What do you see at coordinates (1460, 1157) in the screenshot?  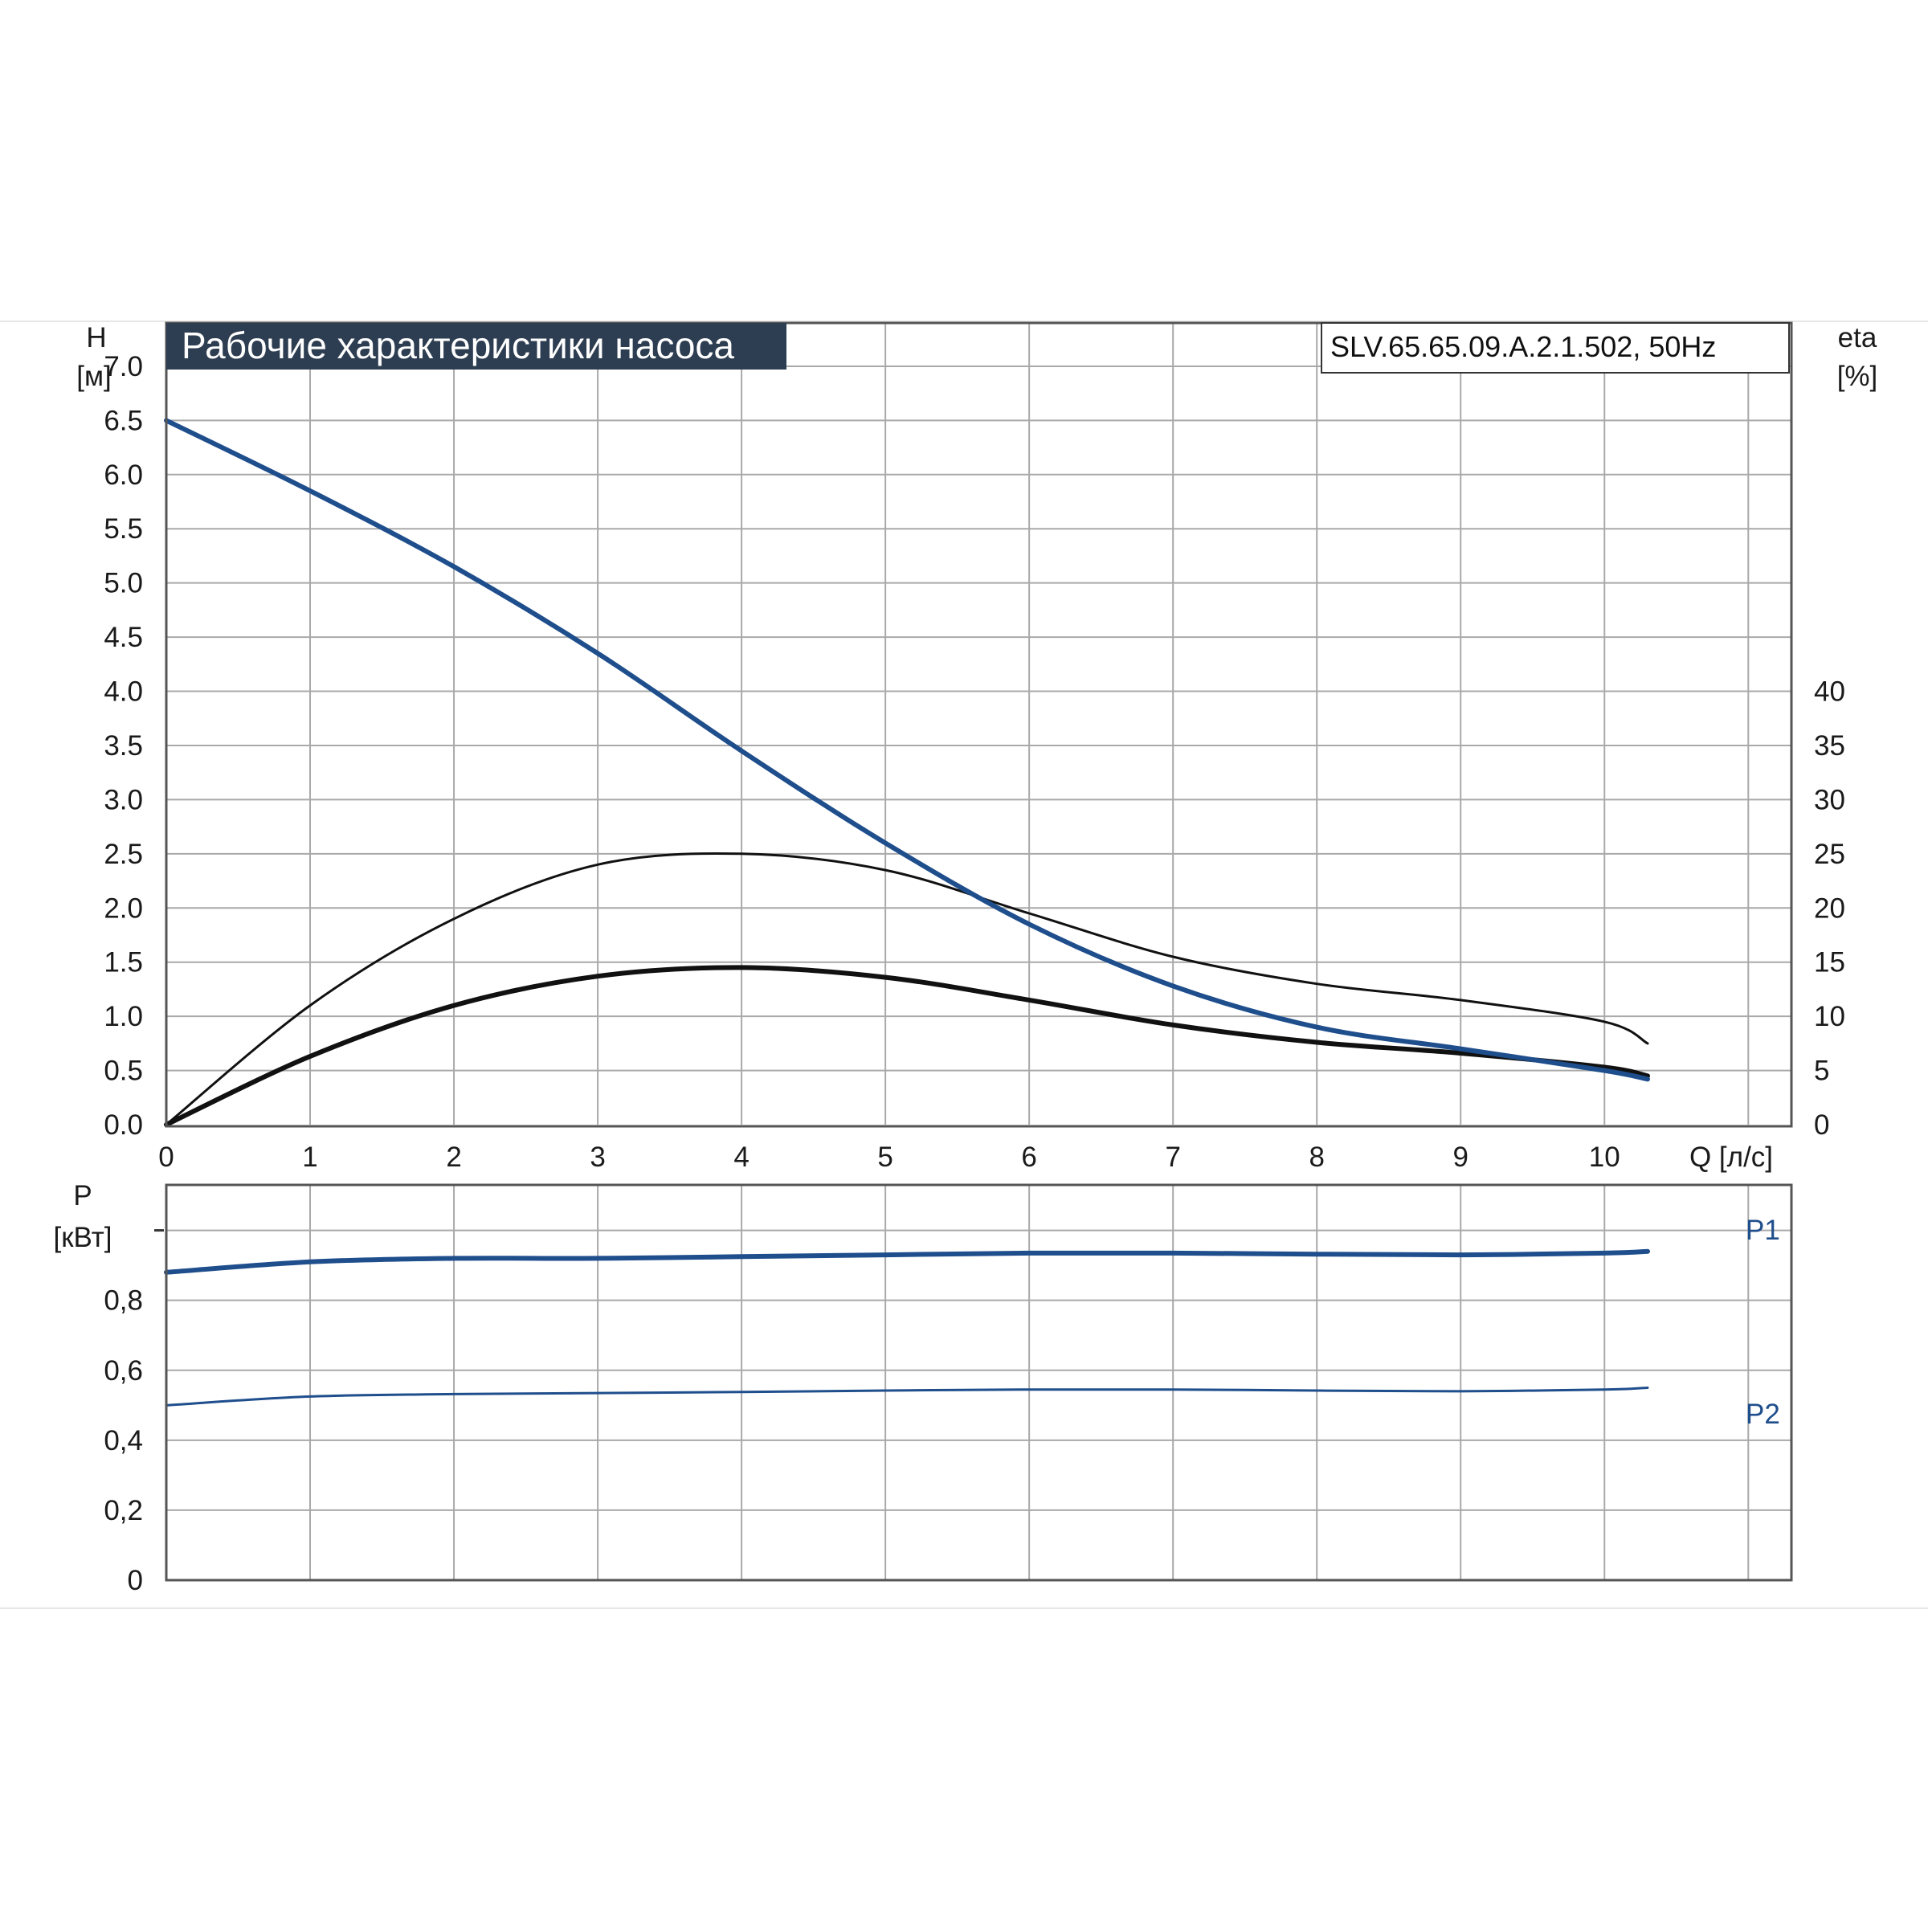 I see `flow-tick-label: 9` at bounding box center [1460, 1157].